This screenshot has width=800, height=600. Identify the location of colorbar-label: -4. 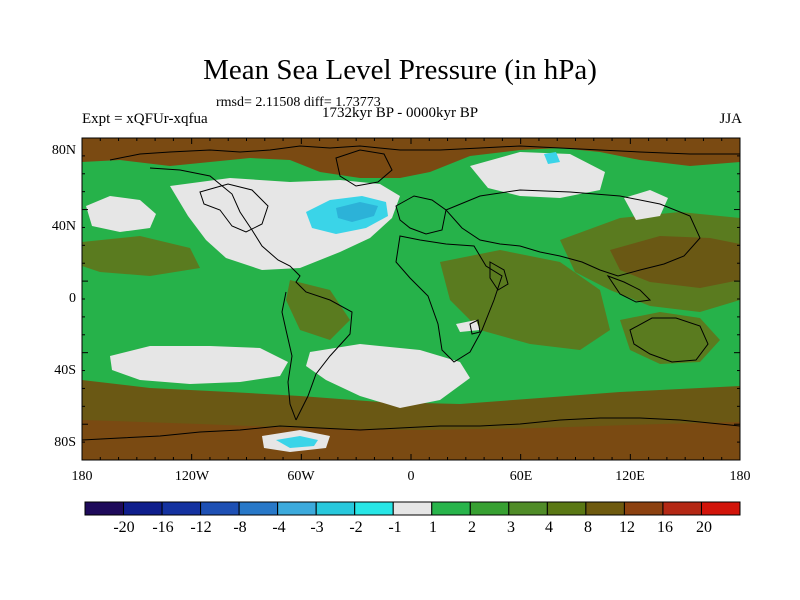
(278, 527).